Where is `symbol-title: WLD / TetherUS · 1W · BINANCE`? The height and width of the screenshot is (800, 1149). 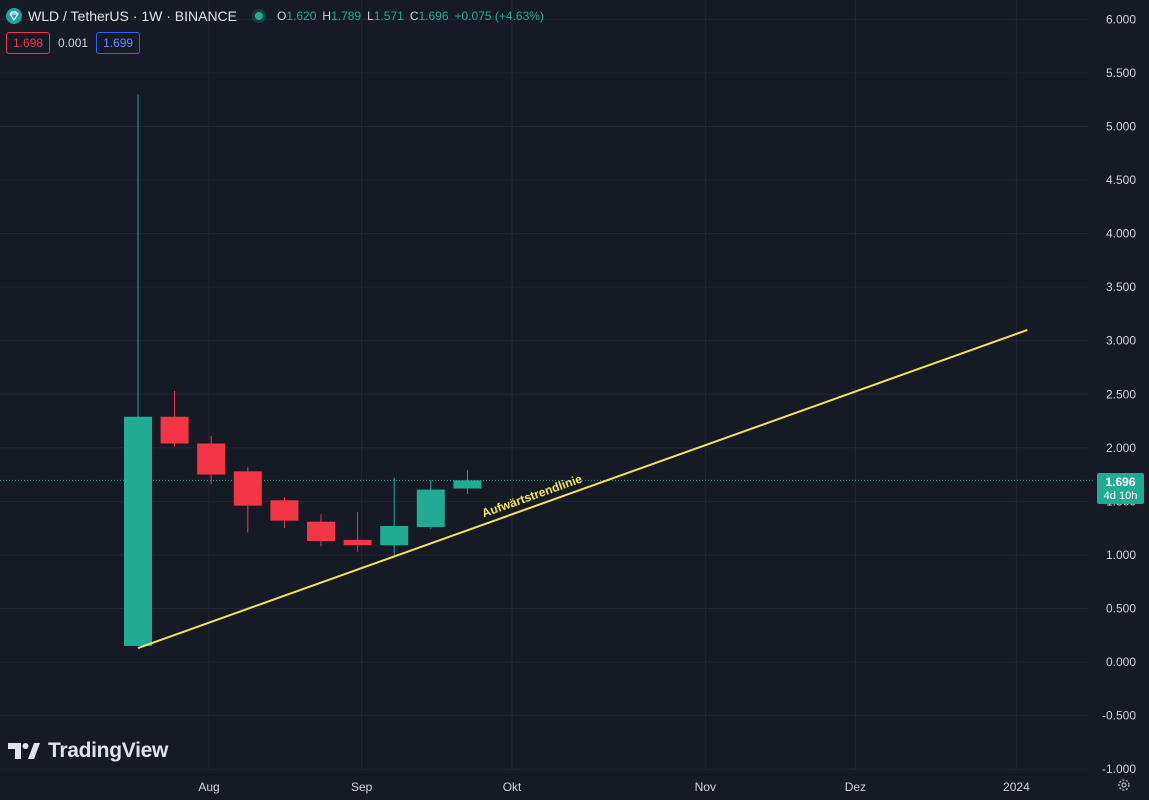 symbol-title: WLD / TetherUS · 1W · BINANCE is located at coordinates (133, 16).